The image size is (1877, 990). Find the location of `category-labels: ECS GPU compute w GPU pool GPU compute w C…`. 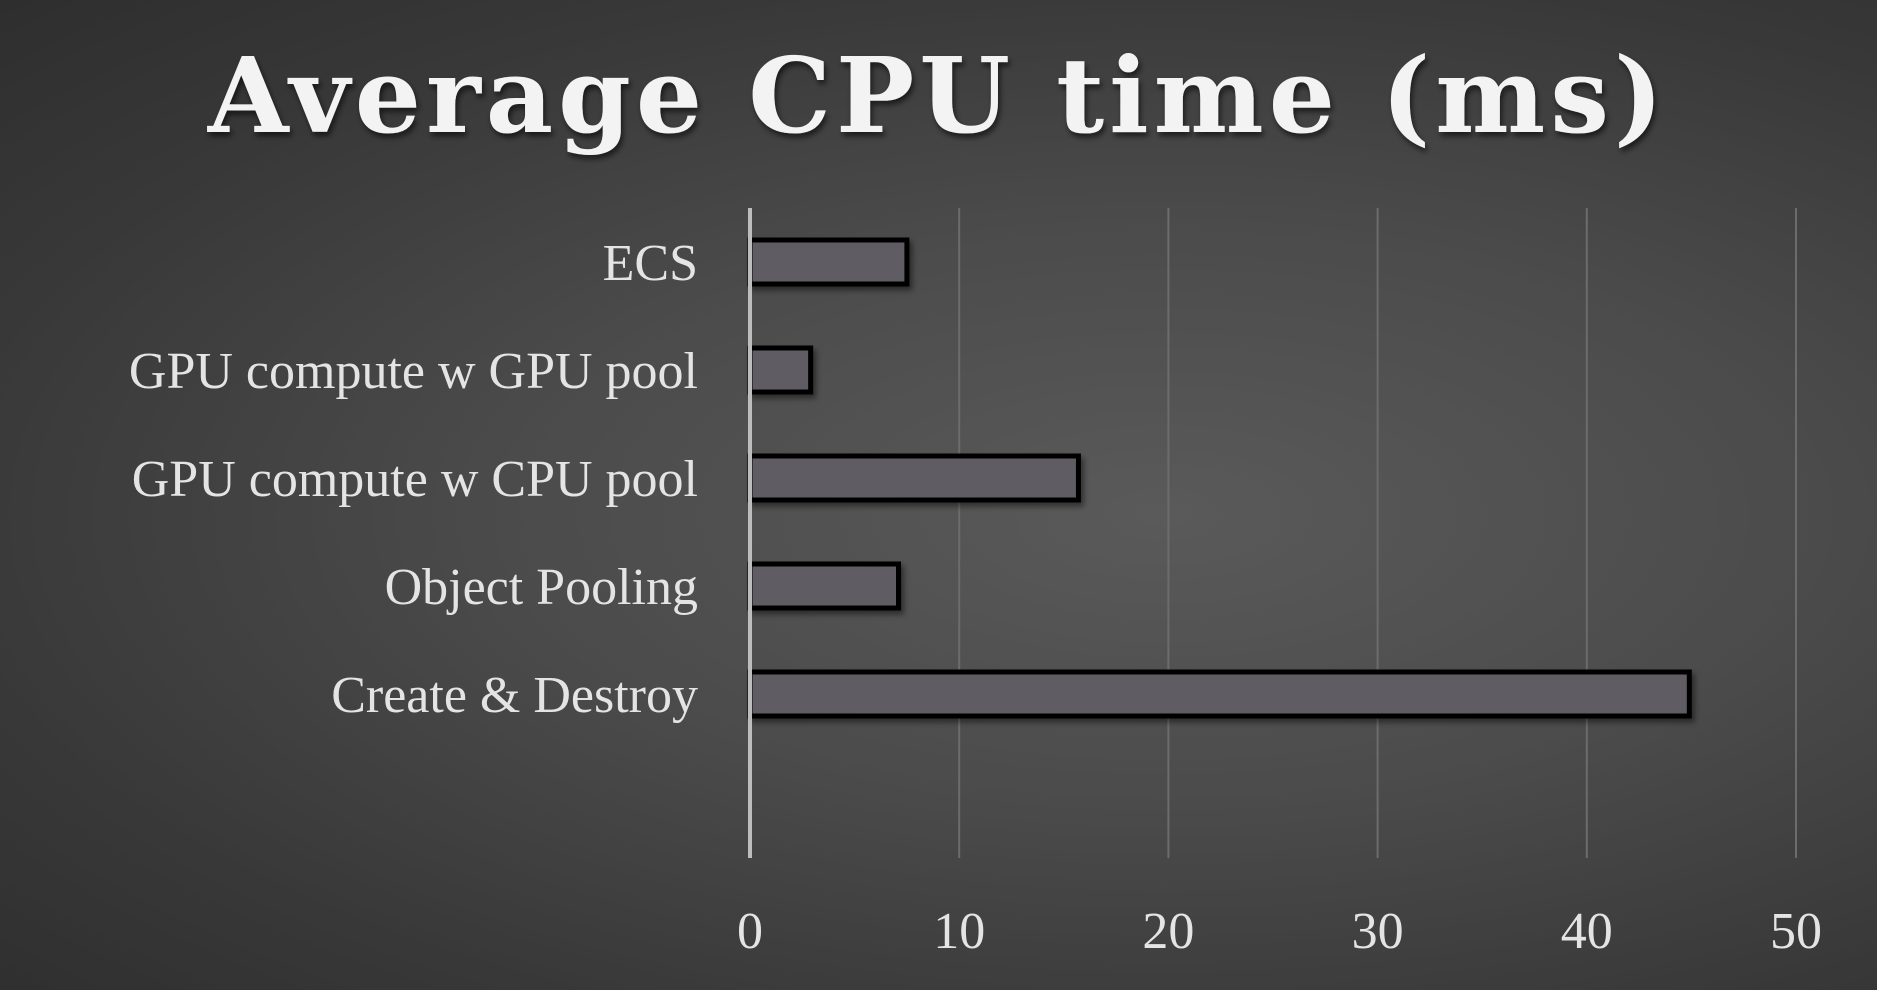

category-labels: ECS GPU compute w GPU pool GPU compute w C… is located at coordinates (413, 479).